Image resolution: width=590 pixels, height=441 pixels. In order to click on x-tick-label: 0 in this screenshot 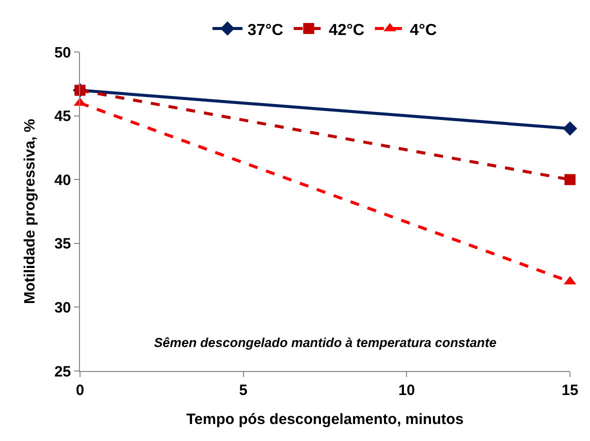, I will do `click(80, 390)`.